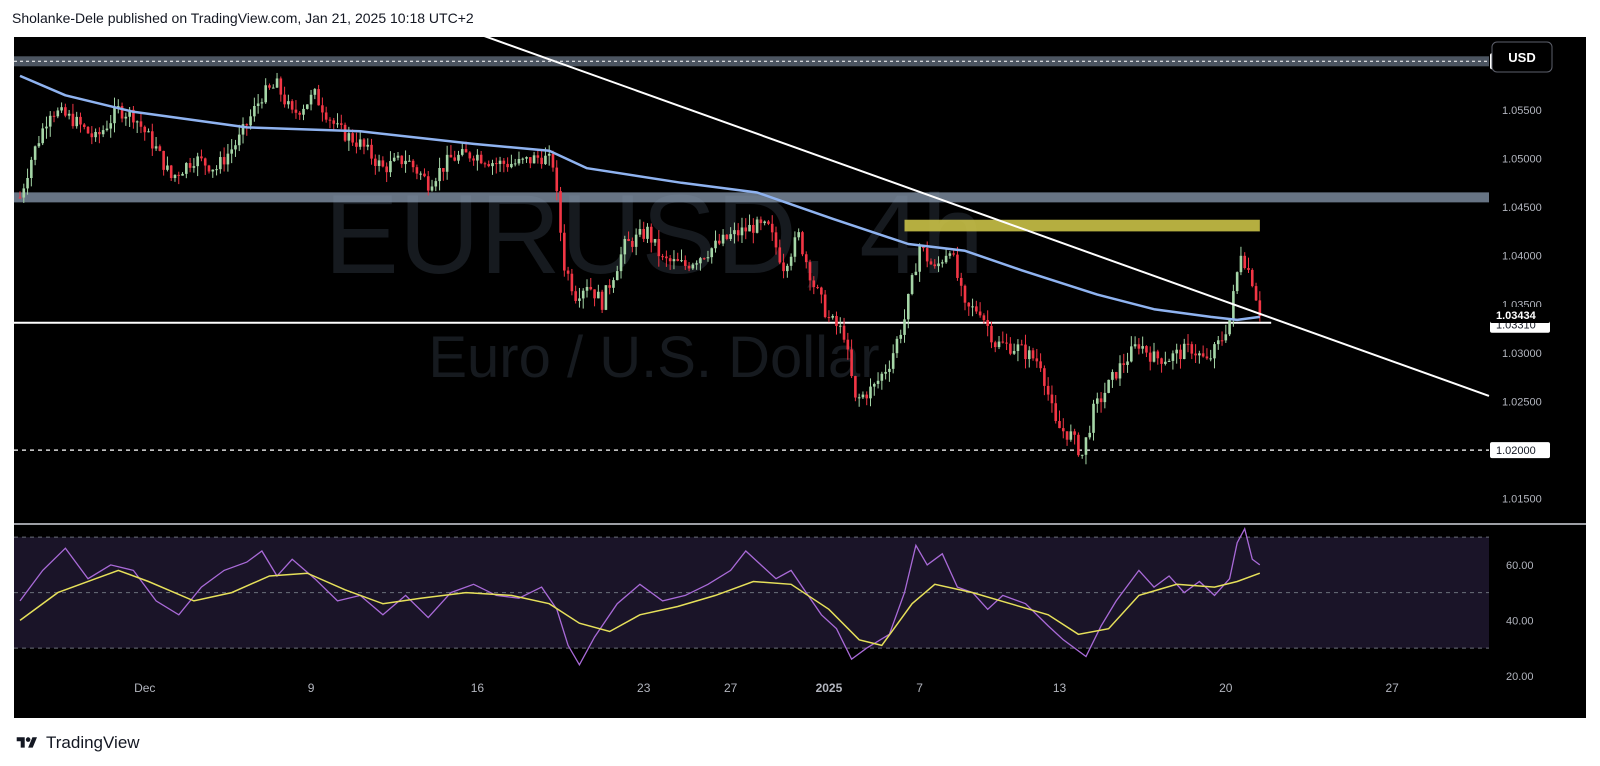  Describe the element at coordinates (1520, 621) in the screenshot. I see `rsi-axis-tick: 40.00` at that location.